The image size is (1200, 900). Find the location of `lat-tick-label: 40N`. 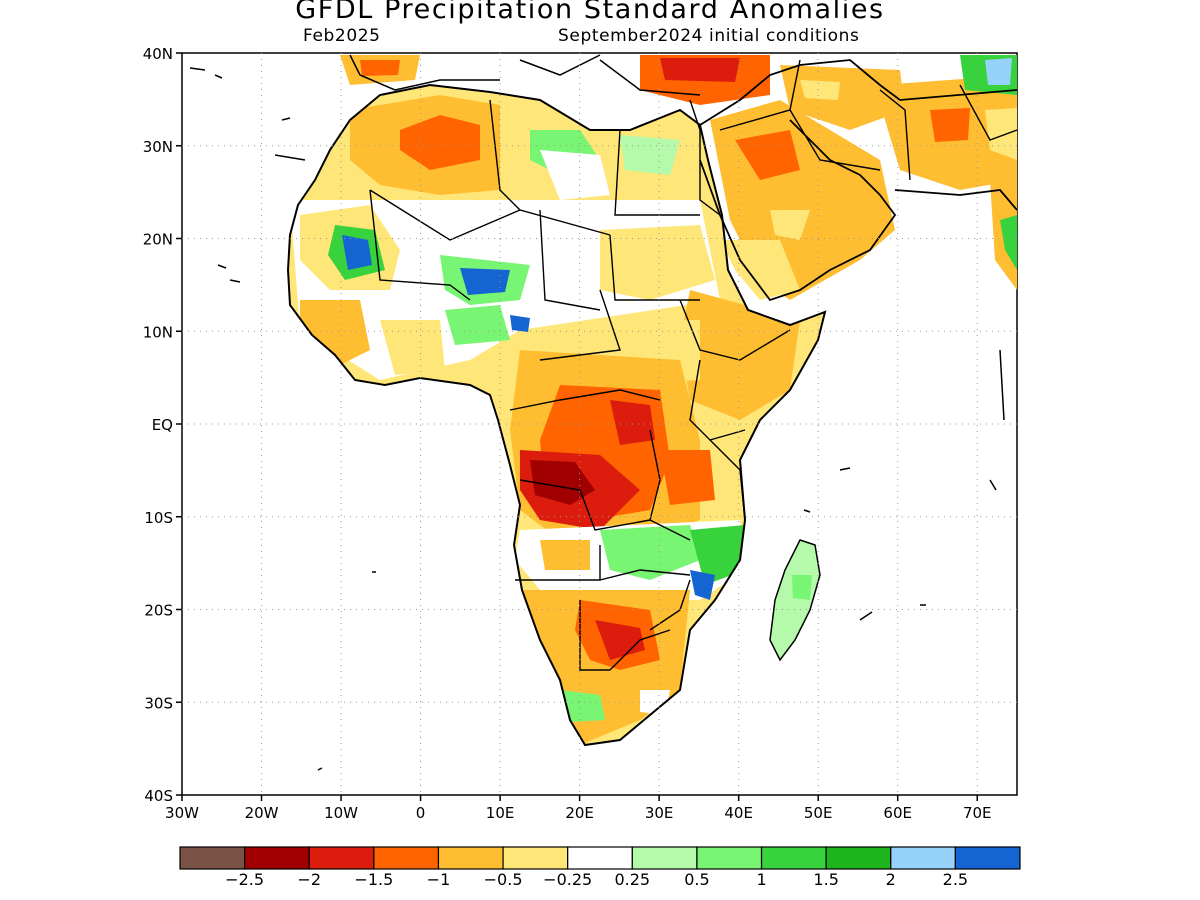

lat-tick-label: 40N is located at coordinates (158, 54).